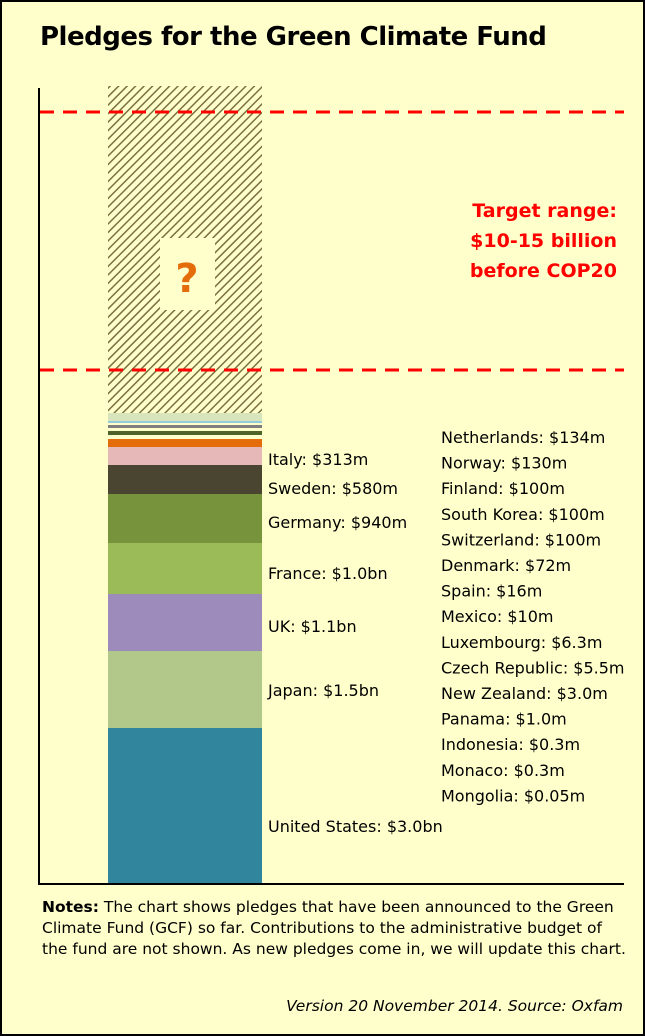 The height and width of the screenshot is (1036, 645). What do you see at coordinates (513, 795) in the screenshot?
I see `small-pledge-label: Mongolia: $0.05m` at bounding box center [513, 795].